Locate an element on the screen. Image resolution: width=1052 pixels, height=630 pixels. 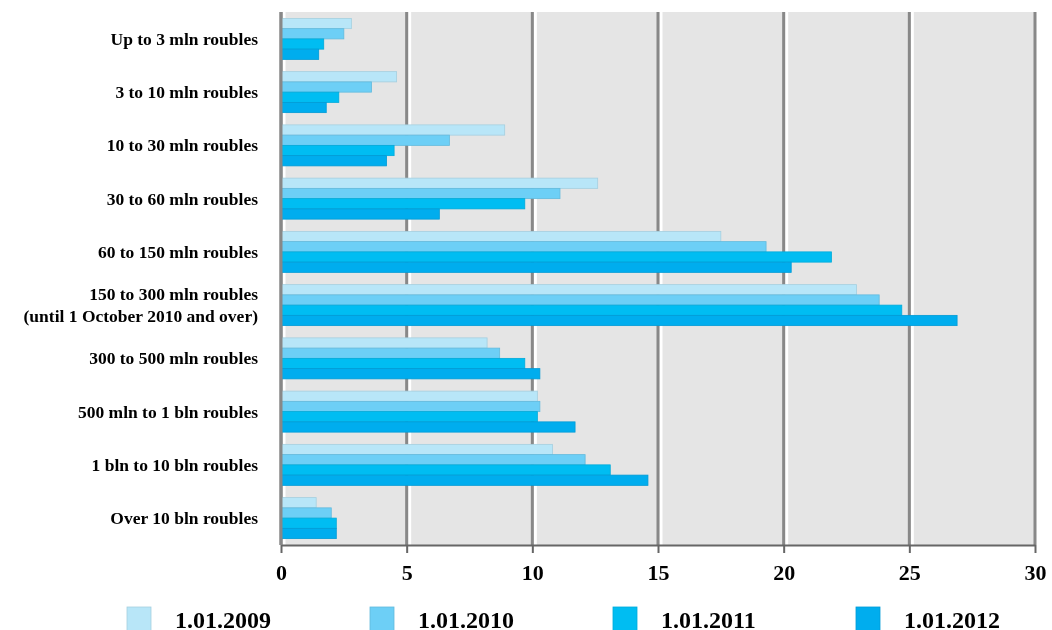
legend-label: 1.01.2011 is located at coordinates (708, 618).